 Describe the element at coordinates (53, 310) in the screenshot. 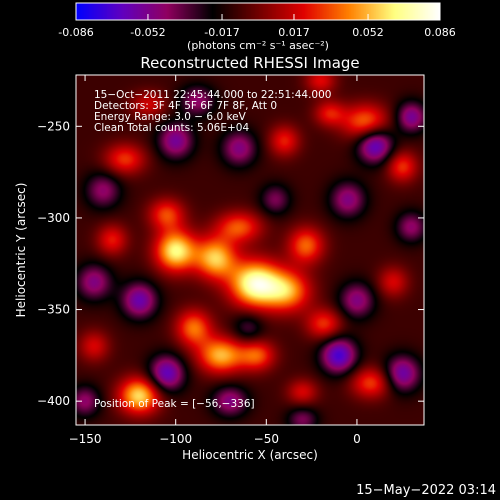

I see `y-tick-label: −350` at that location.